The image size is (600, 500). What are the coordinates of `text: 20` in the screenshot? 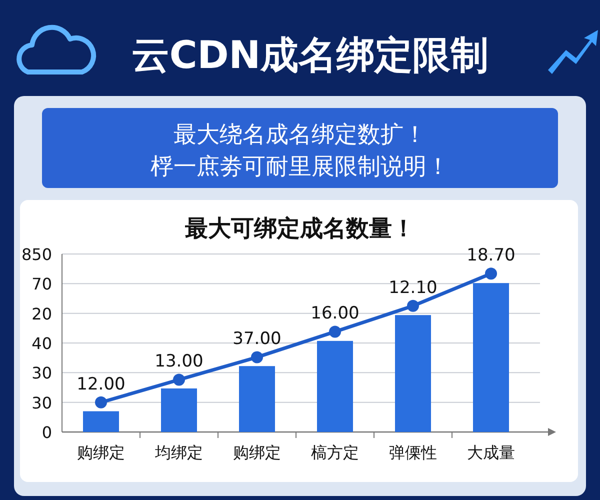 It's located at (42, 314).